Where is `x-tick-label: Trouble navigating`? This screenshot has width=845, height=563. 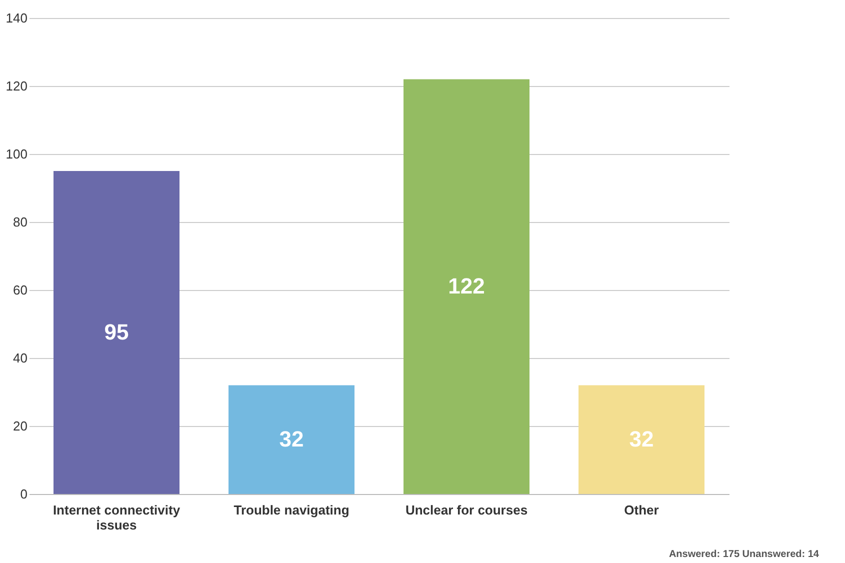 x-tick-label: Trouble navigating is located at coordinates (292, 510).